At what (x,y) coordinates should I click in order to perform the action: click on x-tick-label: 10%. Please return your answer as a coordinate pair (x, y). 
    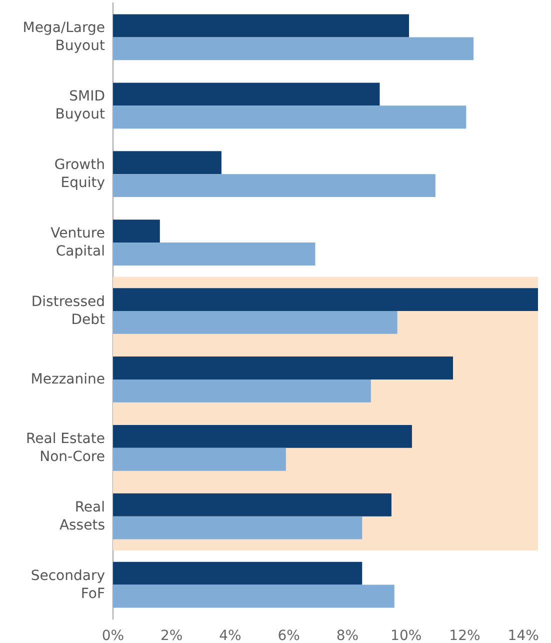
    Looking at the image, I should click on (406, 635).